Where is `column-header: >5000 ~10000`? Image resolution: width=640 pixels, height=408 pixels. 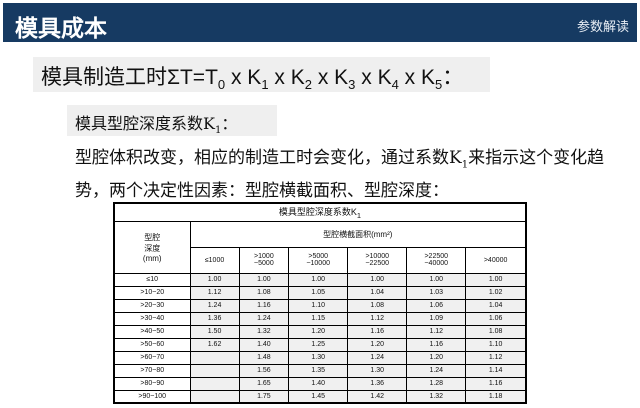
column-header: >5000 ~10000 is located at coordinates (318, 260).